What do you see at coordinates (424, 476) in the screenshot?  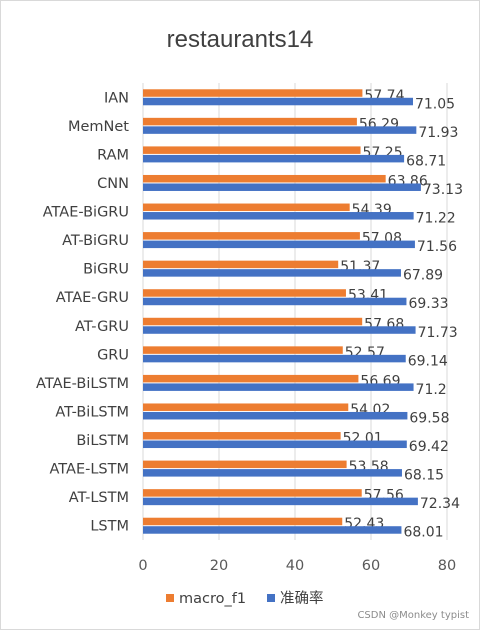 I see `data-label: 68.15` at bounding box center [424, 476].